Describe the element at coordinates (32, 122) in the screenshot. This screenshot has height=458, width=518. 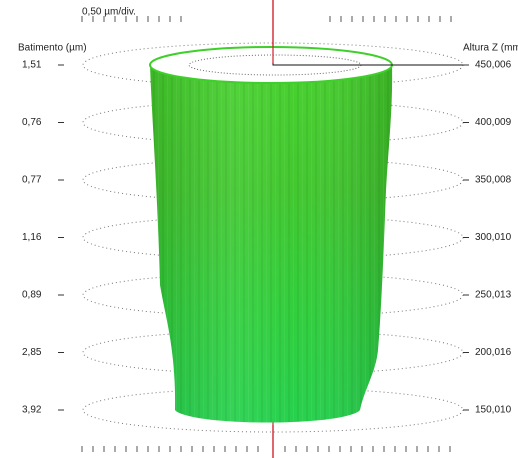
I see `runout-label: 0,76` at that location.